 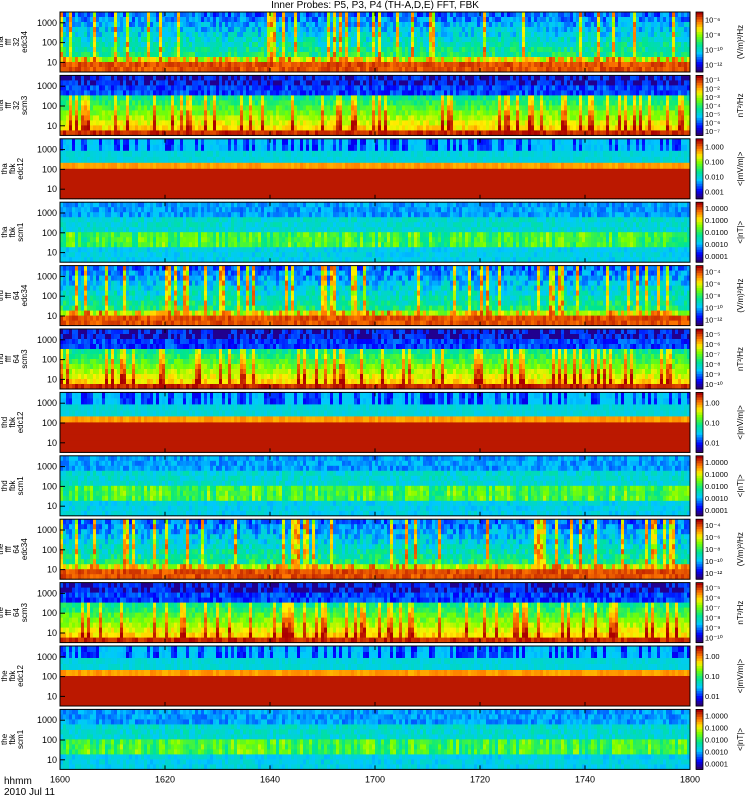 What do you see at coordinates (14, 42) in the screenshot?
I see `y-axis-label: tha fff 32 edc34` at bounding box center [14, 42].